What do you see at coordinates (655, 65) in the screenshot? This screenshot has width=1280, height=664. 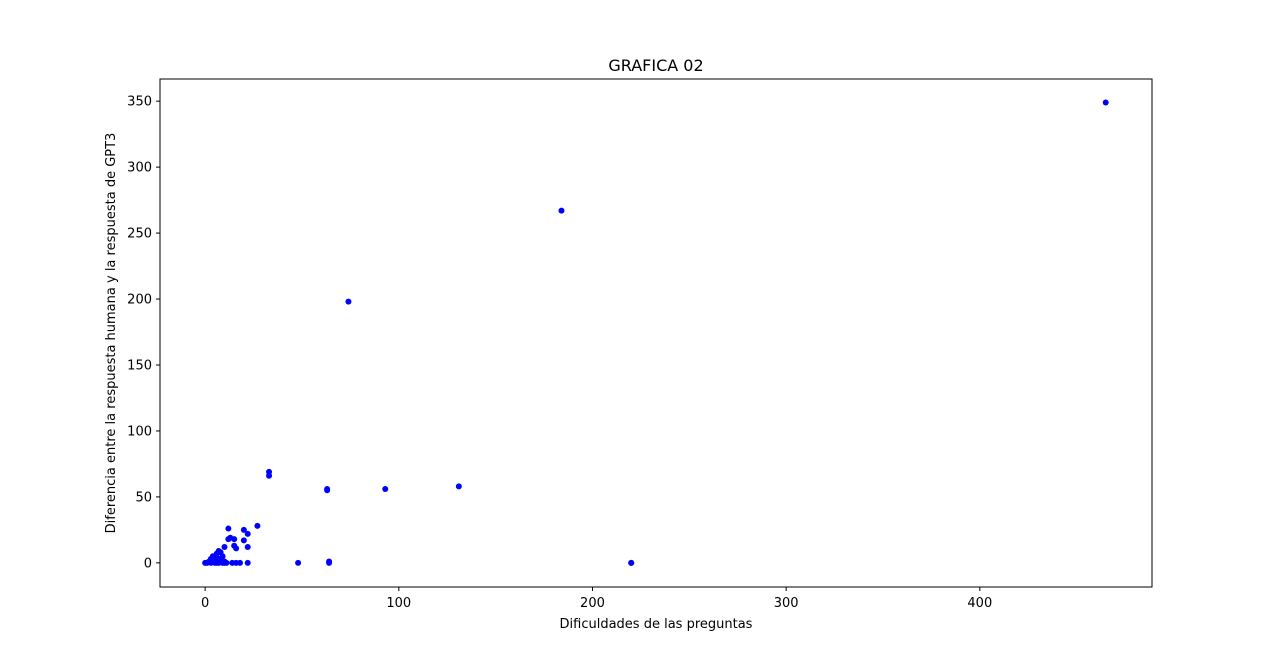 I see `chart-title: GRAFICA 02` at bounding box center [655, 65].